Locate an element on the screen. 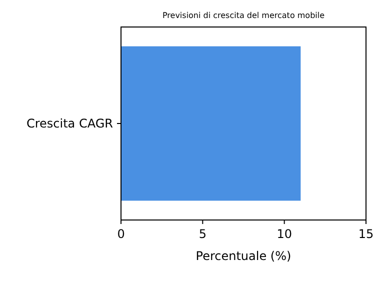  x-tick-label: 5 is located at coordinates (202, 234).